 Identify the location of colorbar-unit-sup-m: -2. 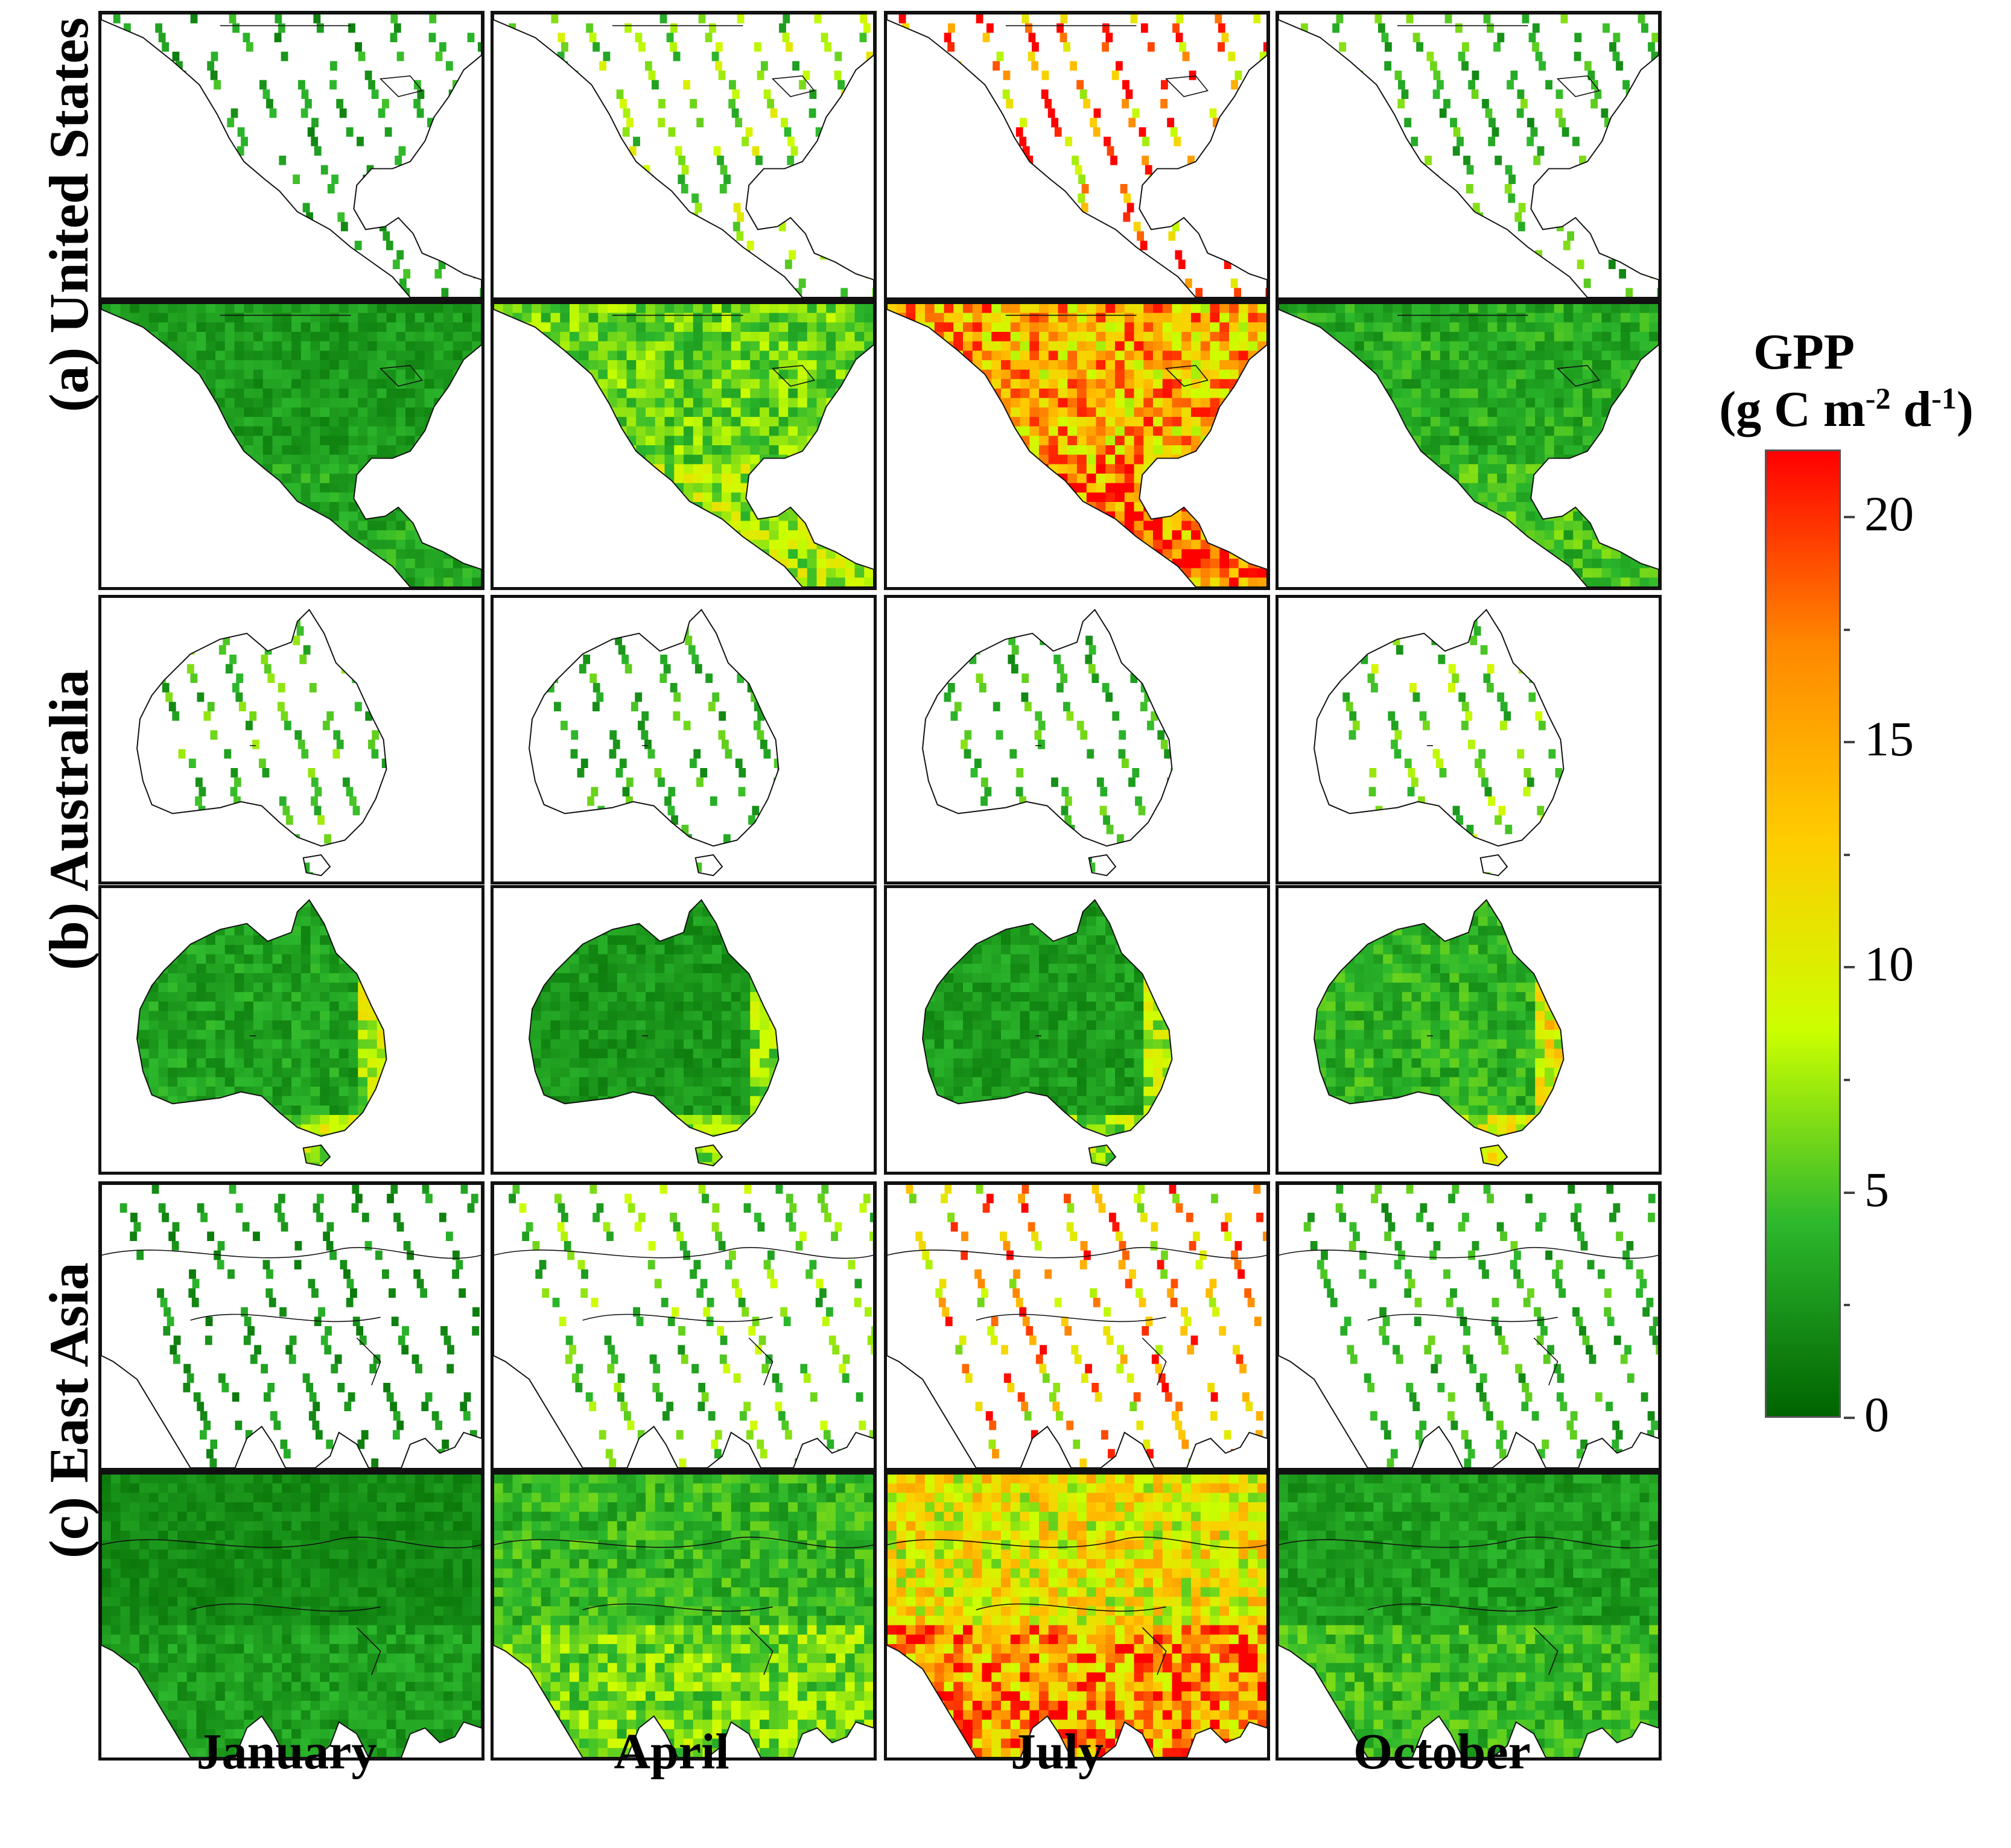
(1878, 398).